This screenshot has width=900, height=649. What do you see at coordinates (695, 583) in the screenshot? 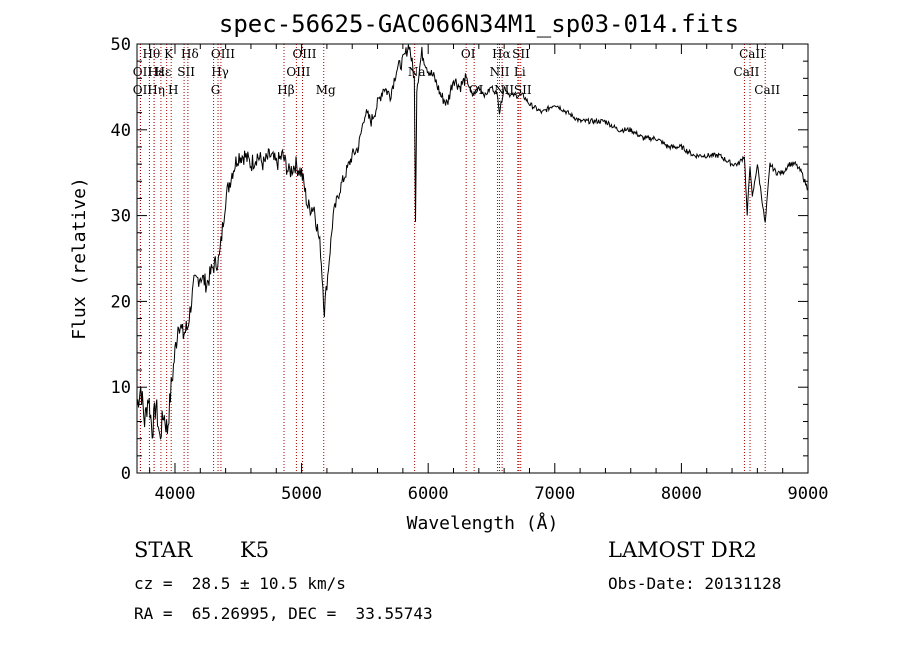
I see `obs-date-text: Obs-Date: 20131128` at bounding box center [695, 583].